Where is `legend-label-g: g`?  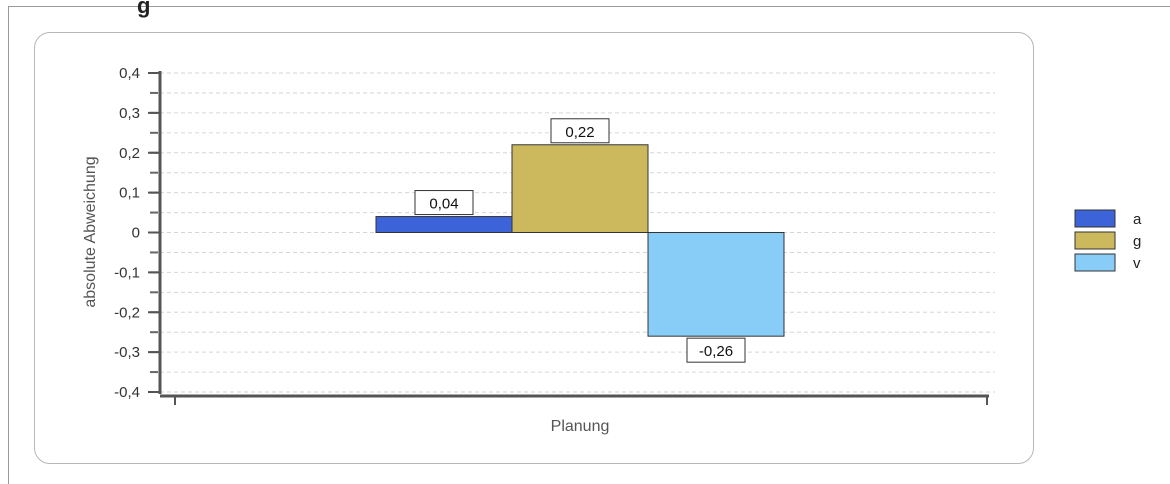 legend-label-g: g is located at coordinates (1137, 241).